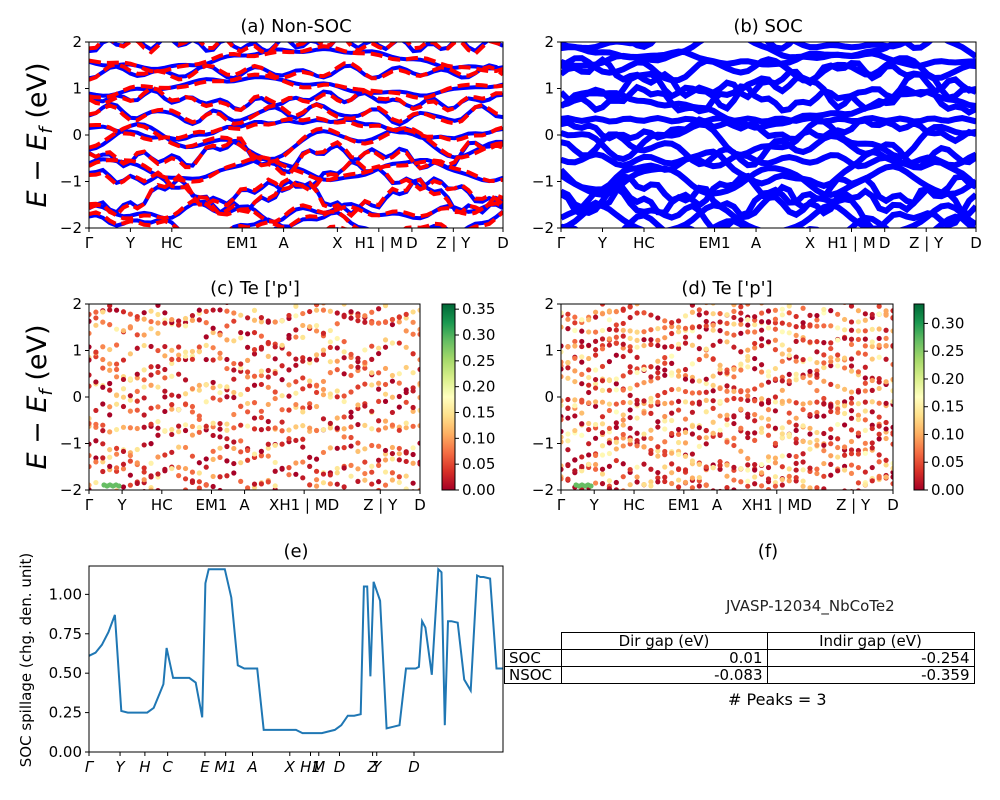 This screenshot has width=1000, height=800. I want to click on soc-band, so click(768, 130).